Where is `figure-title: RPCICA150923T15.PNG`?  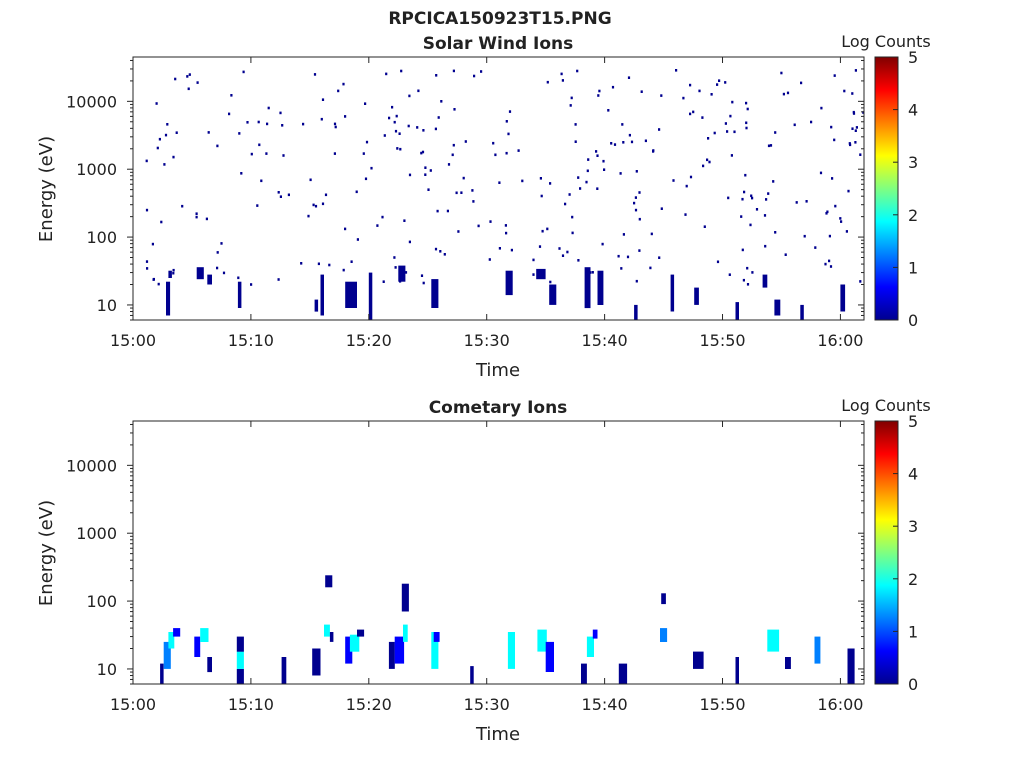 figure-title: RPCICA150923T15.PNG is located at coordinates (499, 19).